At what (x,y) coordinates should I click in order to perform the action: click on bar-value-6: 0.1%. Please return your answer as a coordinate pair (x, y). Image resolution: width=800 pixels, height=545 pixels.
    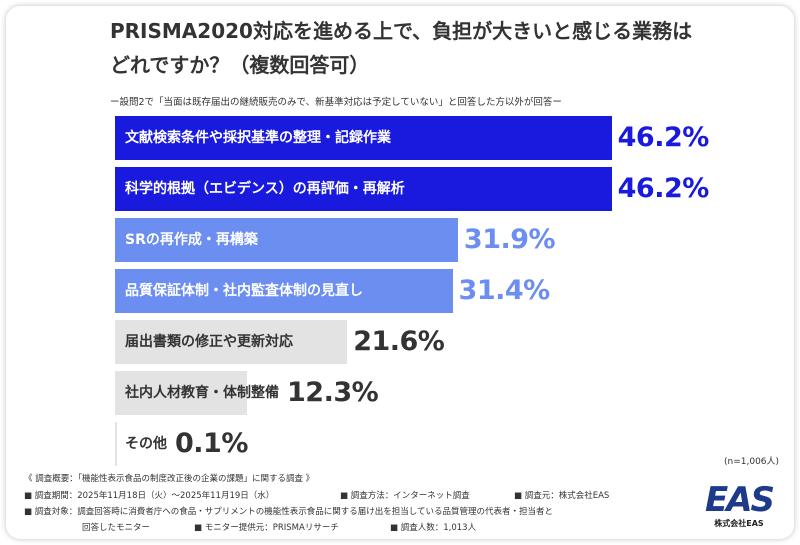
    Looking at the image, I should click on (211, 443).